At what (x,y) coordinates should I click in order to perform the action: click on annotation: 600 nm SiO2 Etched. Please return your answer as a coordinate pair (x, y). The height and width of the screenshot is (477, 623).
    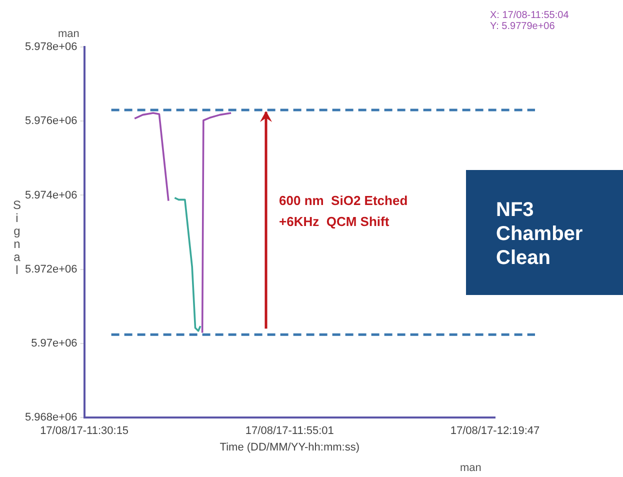
    Looking at the image, I should click on (343, 200).